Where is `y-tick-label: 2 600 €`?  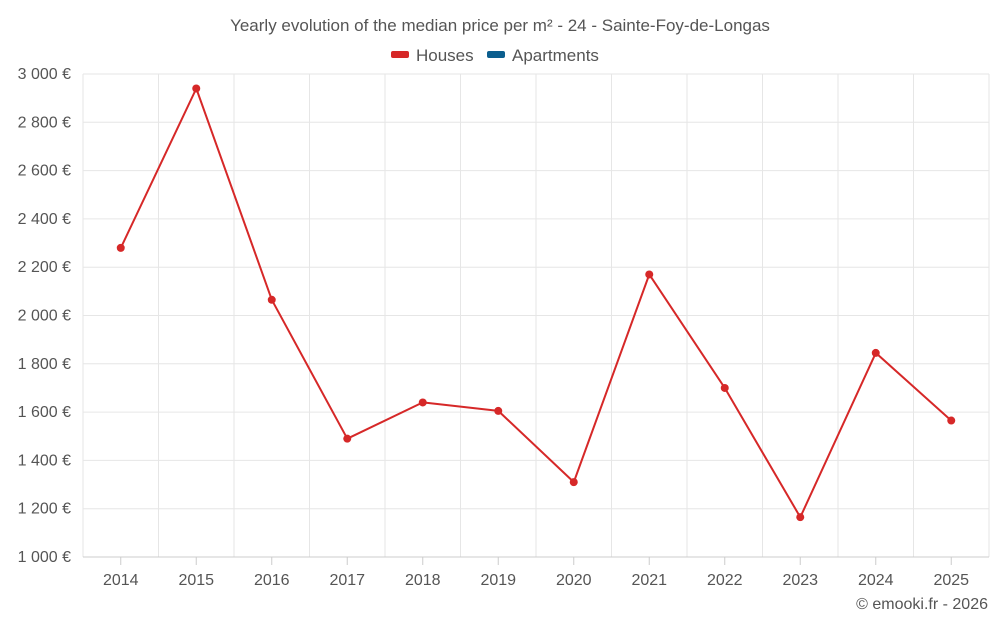 y-tick-label: 2 600 € is located at coordinates (44, 171).